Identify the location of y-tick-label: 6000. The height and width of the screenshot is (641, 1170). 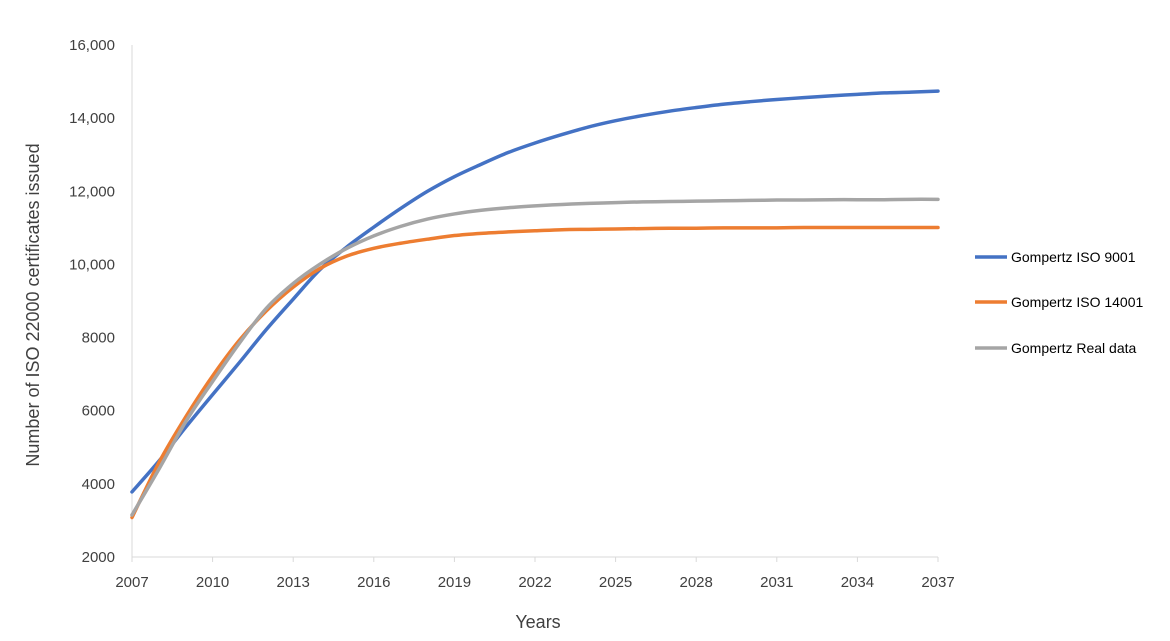
(98, 411).